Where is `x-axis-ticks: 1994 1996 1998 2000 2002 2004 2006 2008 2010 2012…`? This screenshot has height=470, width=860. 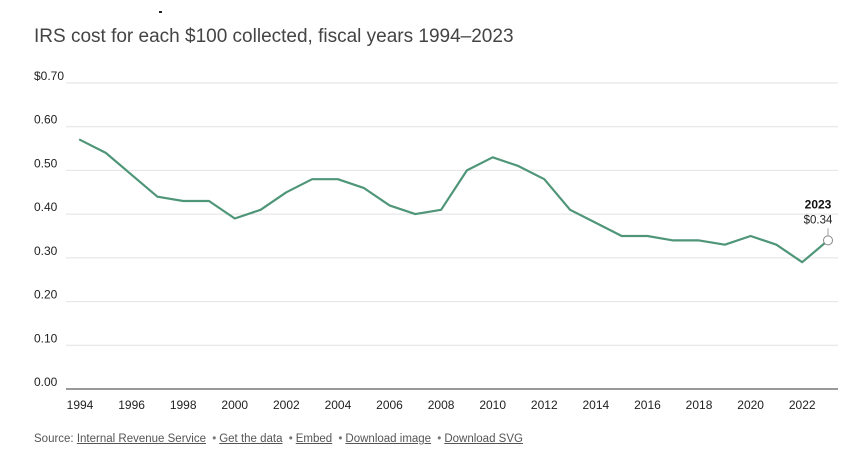 x-axis-ticks: 1994 1996 1998 2000 2002 2004 2006 2008 2010 2012… is located at coordinates (441, 405).